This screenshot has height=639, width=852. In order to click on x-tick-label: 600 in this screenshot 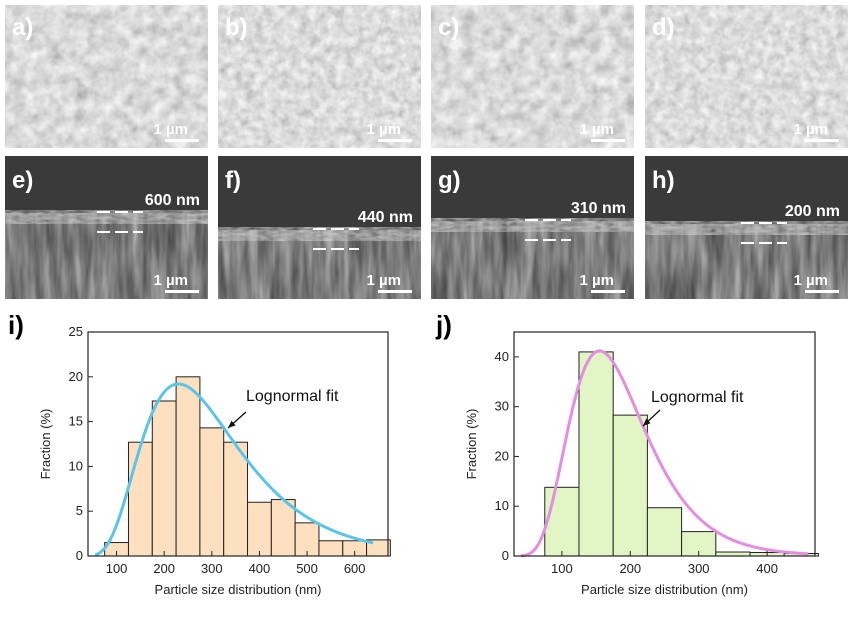, I will do `click(355, 568)`.